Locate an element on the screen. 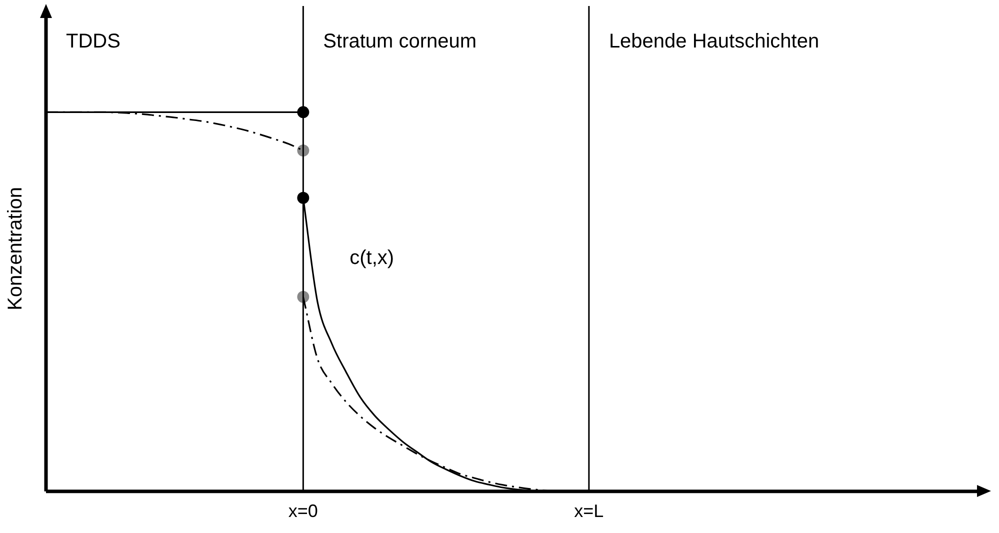 Image resolution: width=999 pixels, height=533 pixels. y-axis-title: Konzentration is located at coordinates (15, 248).